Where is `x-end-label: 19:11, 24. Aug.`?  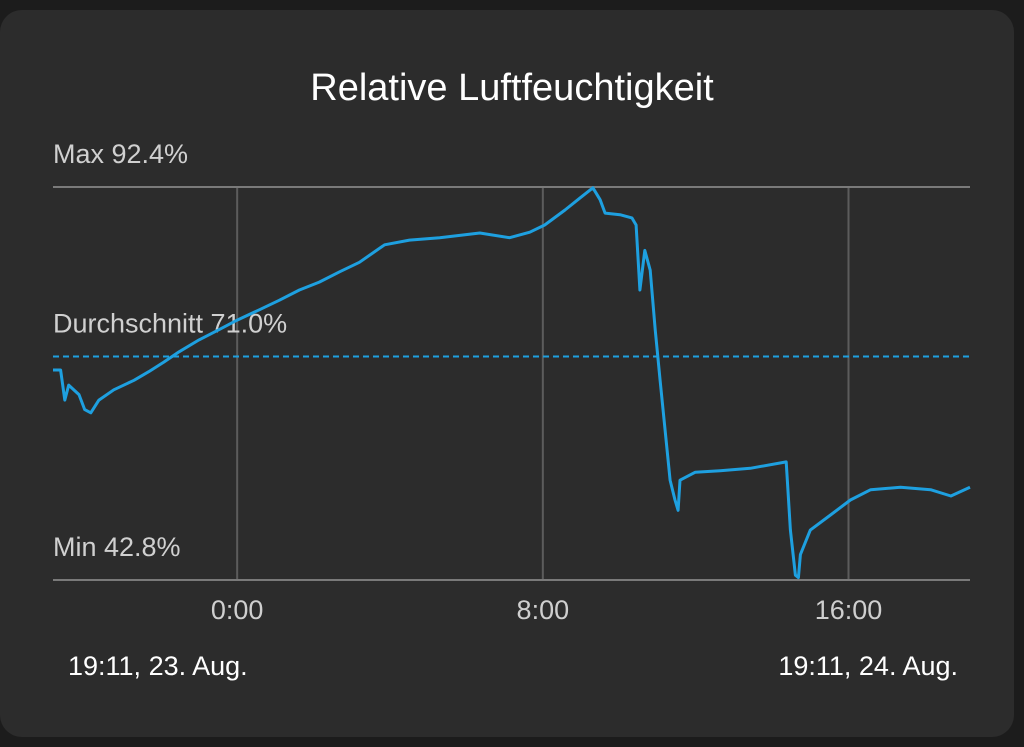 x-end-label: 19:11, 24. Aug. is located at coordinates (868, 666).